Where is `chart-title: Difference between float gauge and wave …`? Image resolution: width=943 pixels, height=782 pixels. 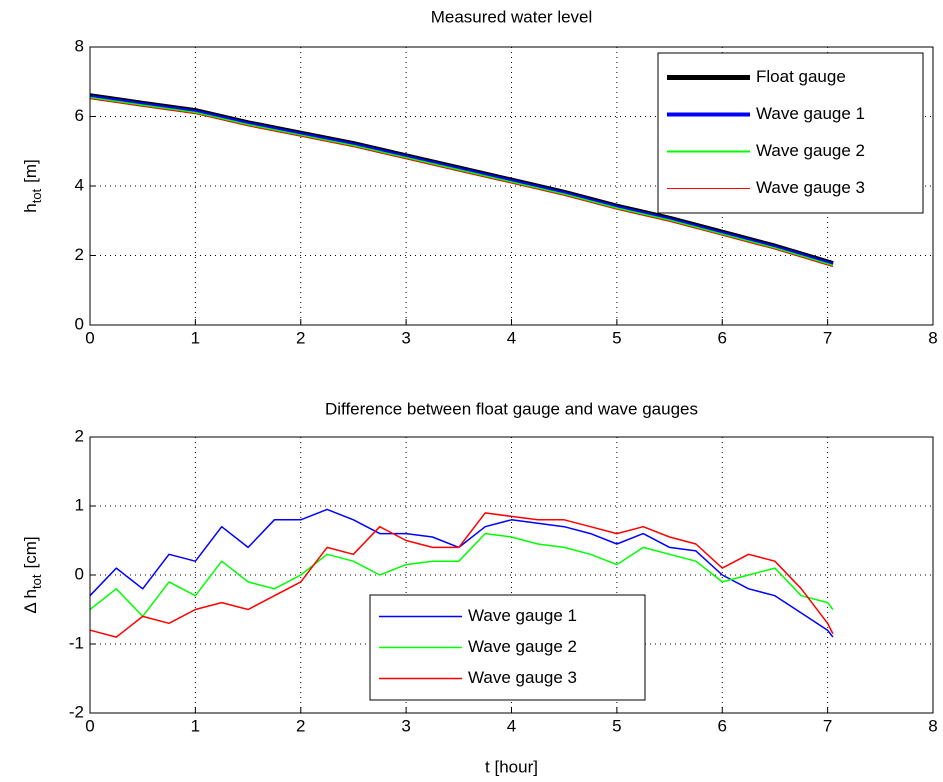
chart-title: Difference between float gauge and wave … is located at coordinates (511, 408).